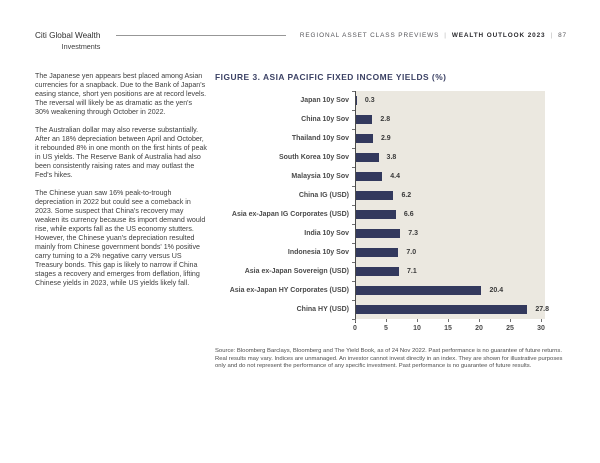  Describe the element at coordinates (450, 252) in the screenshot. I see `bar-row: 7.0` at that location.